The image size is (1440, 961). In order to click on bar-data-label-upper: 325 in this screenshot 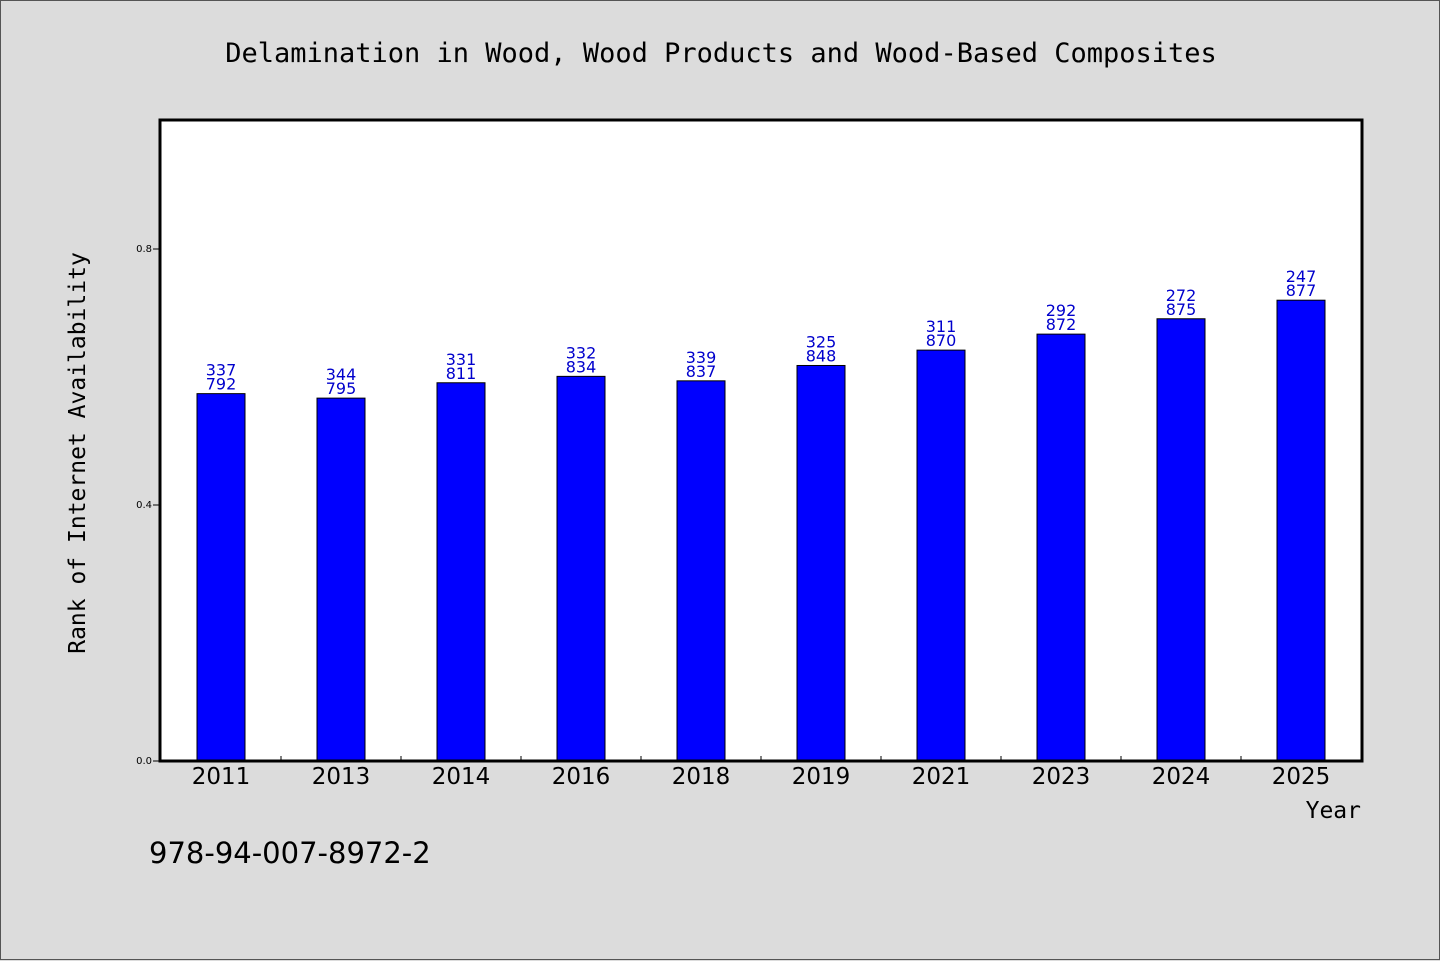, I will do `click(821, 341)`.